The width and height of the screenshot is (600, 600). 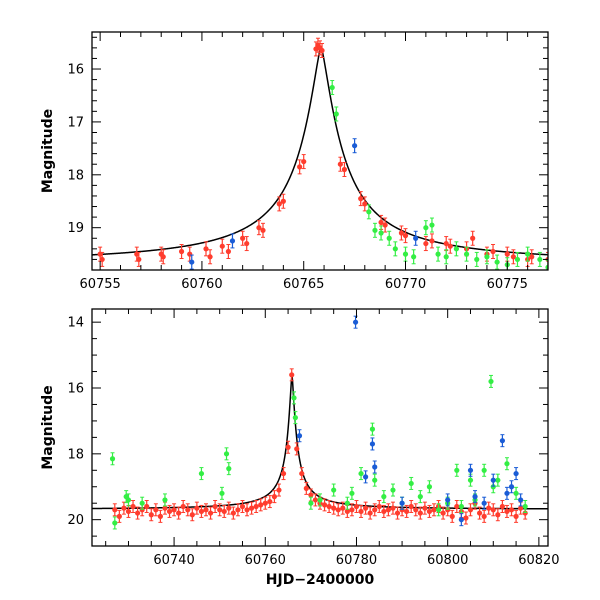 What do you see at coordinates (173, 560) in the screenshot?
I see `x-tick-label: 60740` at bounding box center [173, 560].